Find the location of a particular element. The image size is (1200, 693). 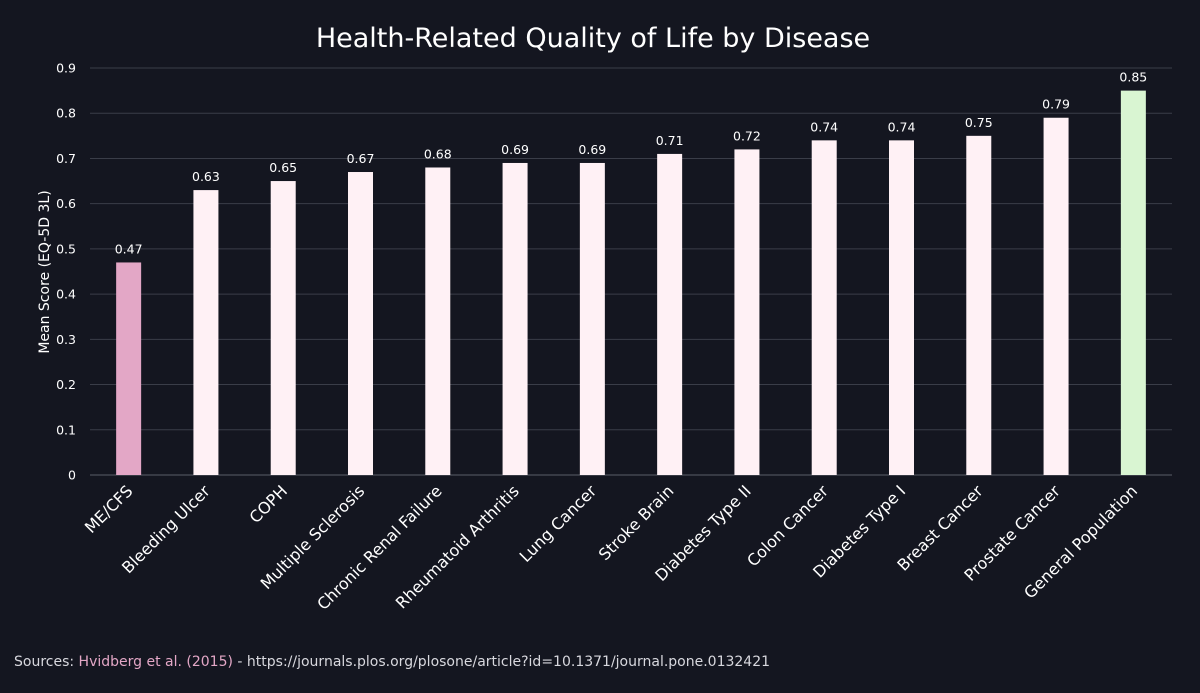

data-label: 0.72 is located at coordinates (747, 135).